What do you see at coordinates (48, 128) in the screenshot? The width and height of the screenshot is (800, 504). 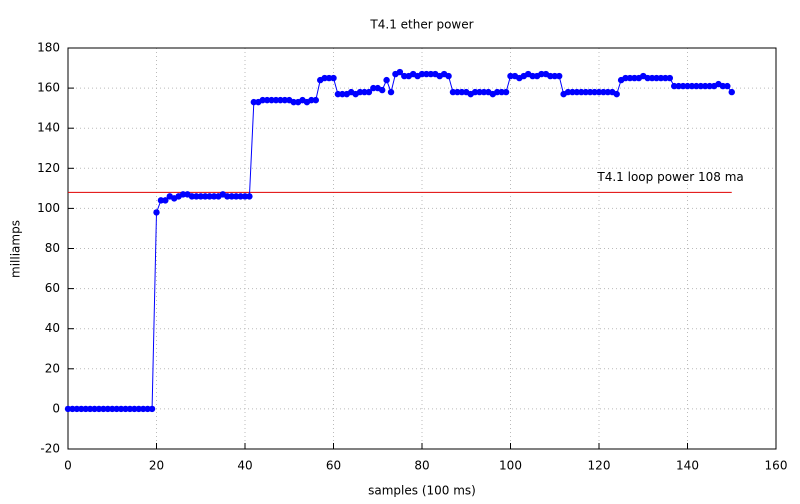 I see `y-tick-label: 140` at bounding box center [48, 128].